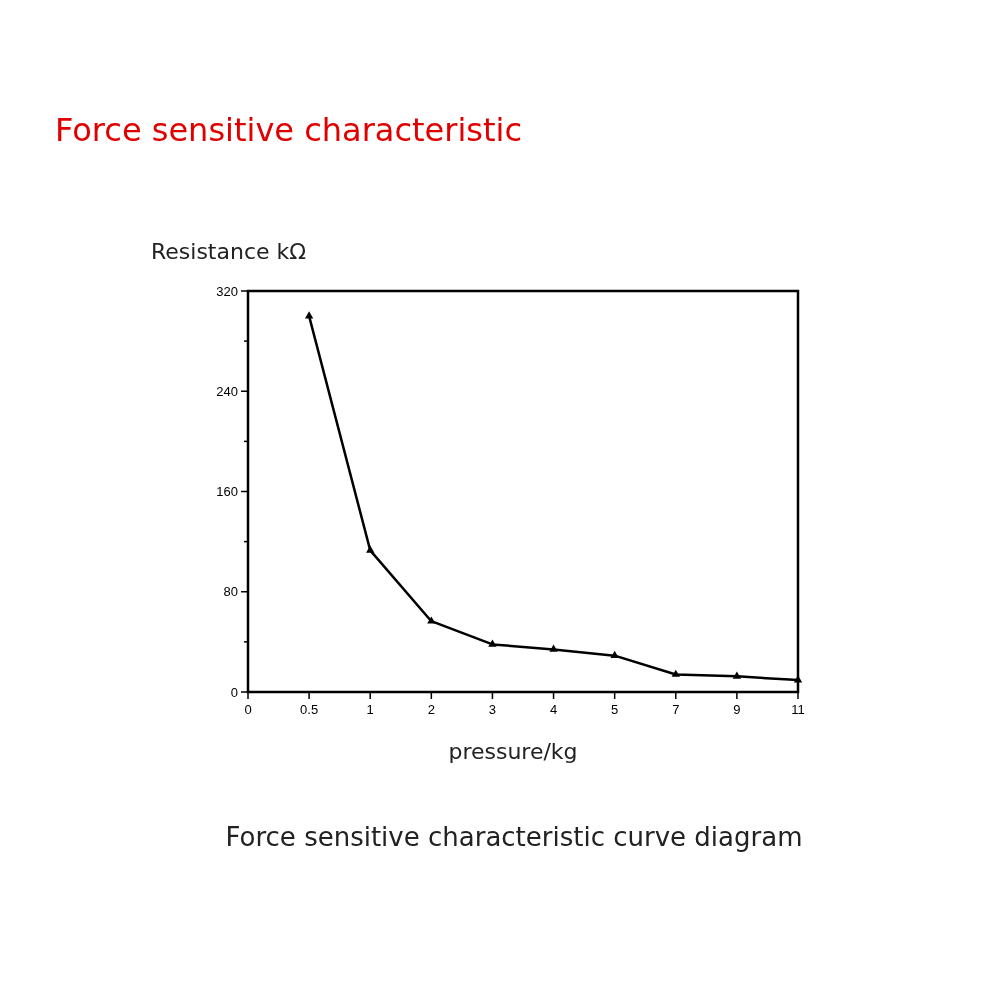 The width and height of the screenshot is (1001, 1001). Describe the element at coordinates (234, 692) in the screenshot. I see `y-tick-label: 0` at that location.